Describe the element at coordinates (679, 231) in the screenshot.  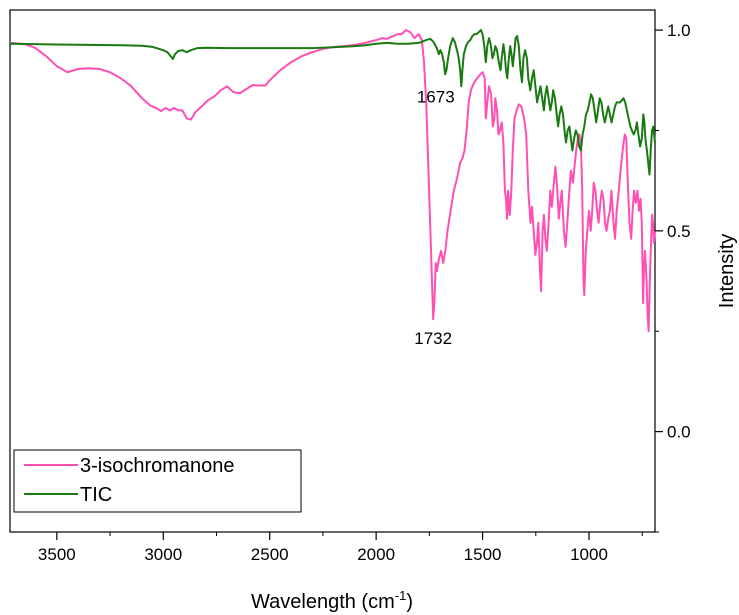
I see `y-tick-label: 0.5` at that location.